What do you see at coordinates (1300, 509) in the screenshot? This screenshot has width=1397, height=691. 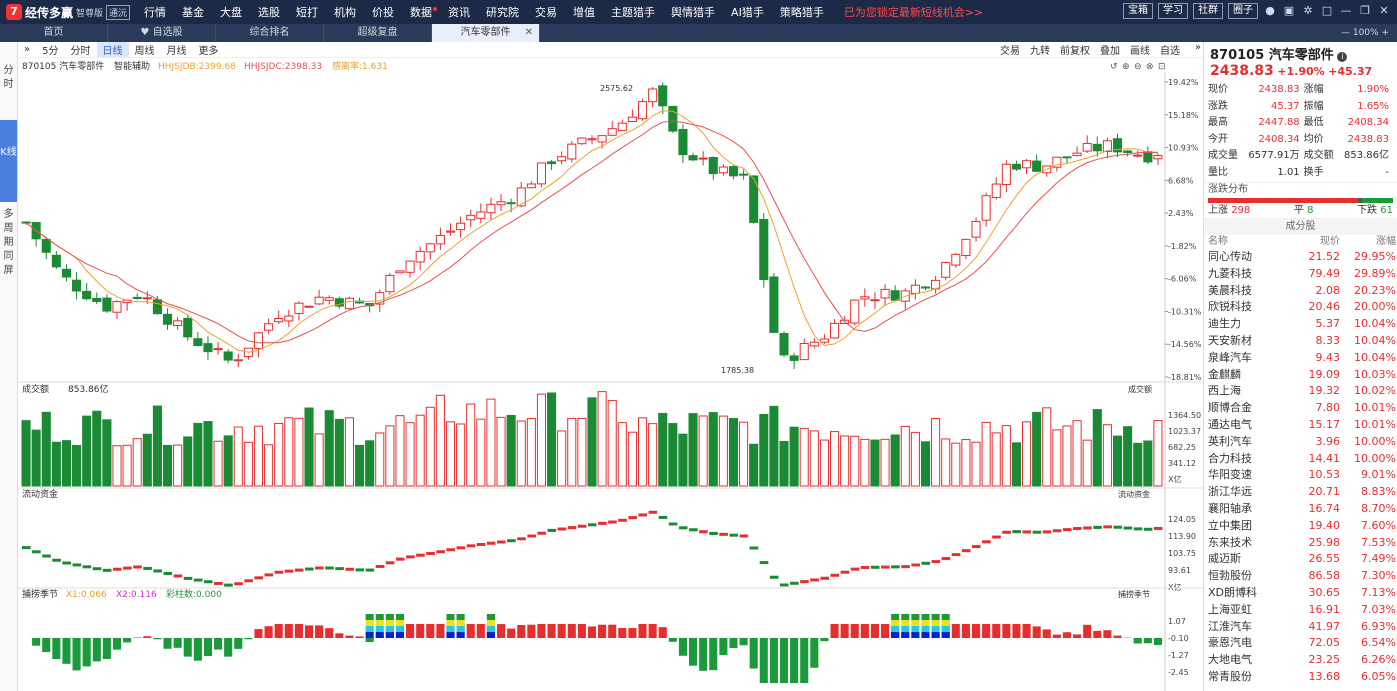 I see `table-row: 襄阳轴承 16.74 8.70%` at bounding box center [1300, 509].